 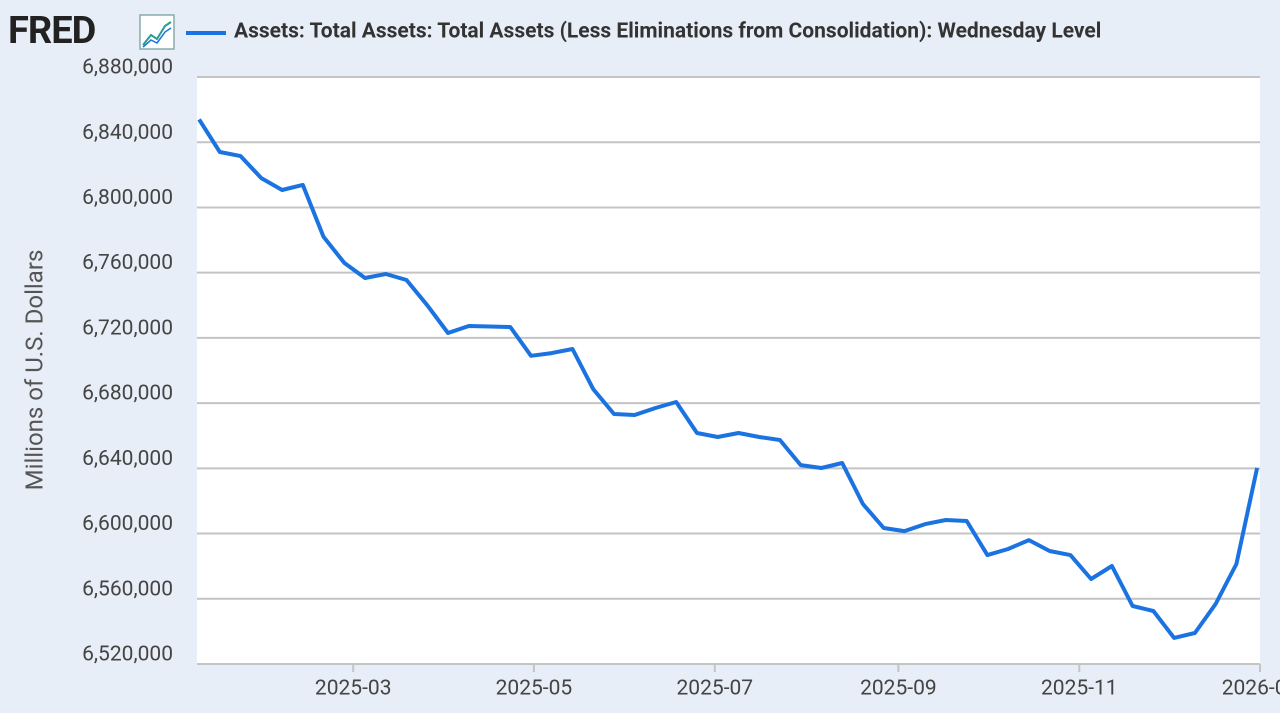 I want to click on logo: FRED, so click(x=52, y=31).